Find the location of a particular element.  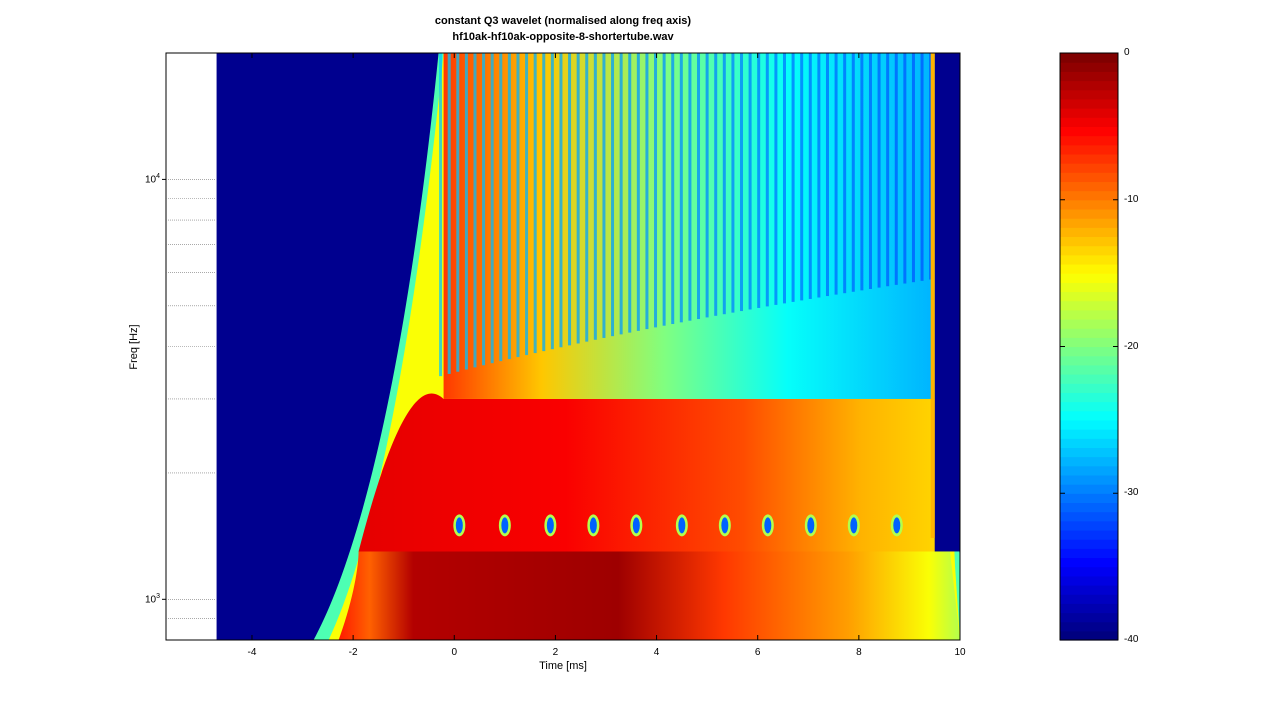

y-axis-label: Freq [Hz] is located at coordinates (134, 347).